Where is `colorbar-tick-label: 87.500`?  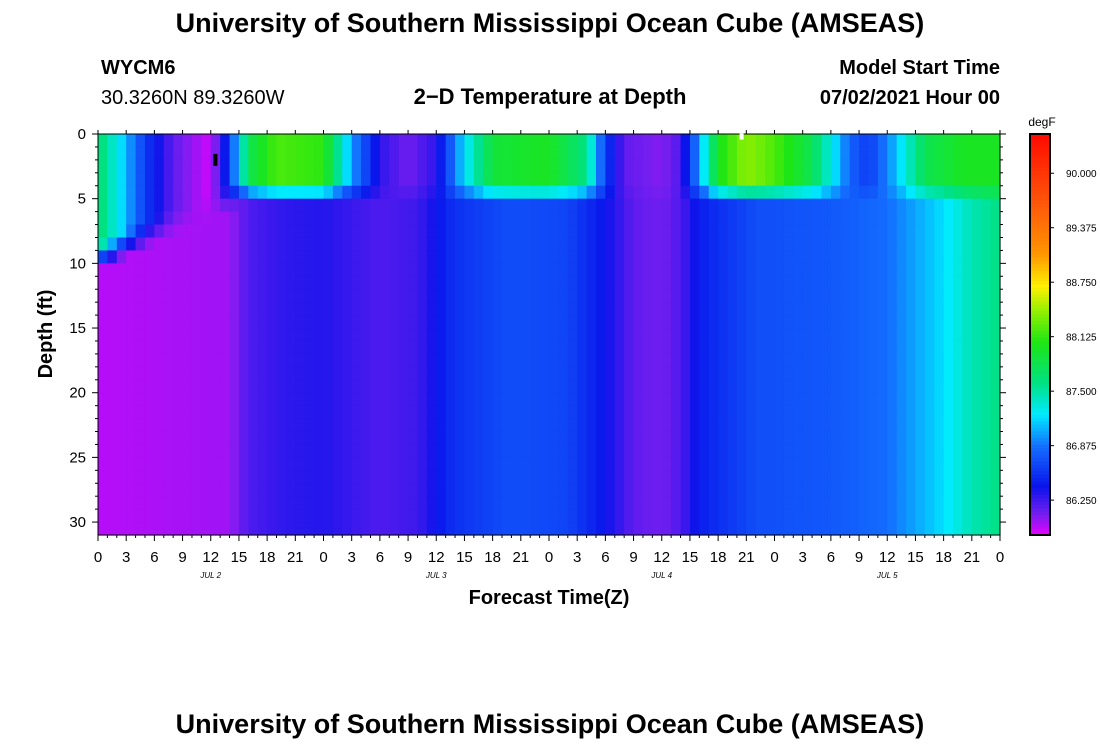
colorbar-tick-label: 87.500 is located at coordinates (1081, 392).